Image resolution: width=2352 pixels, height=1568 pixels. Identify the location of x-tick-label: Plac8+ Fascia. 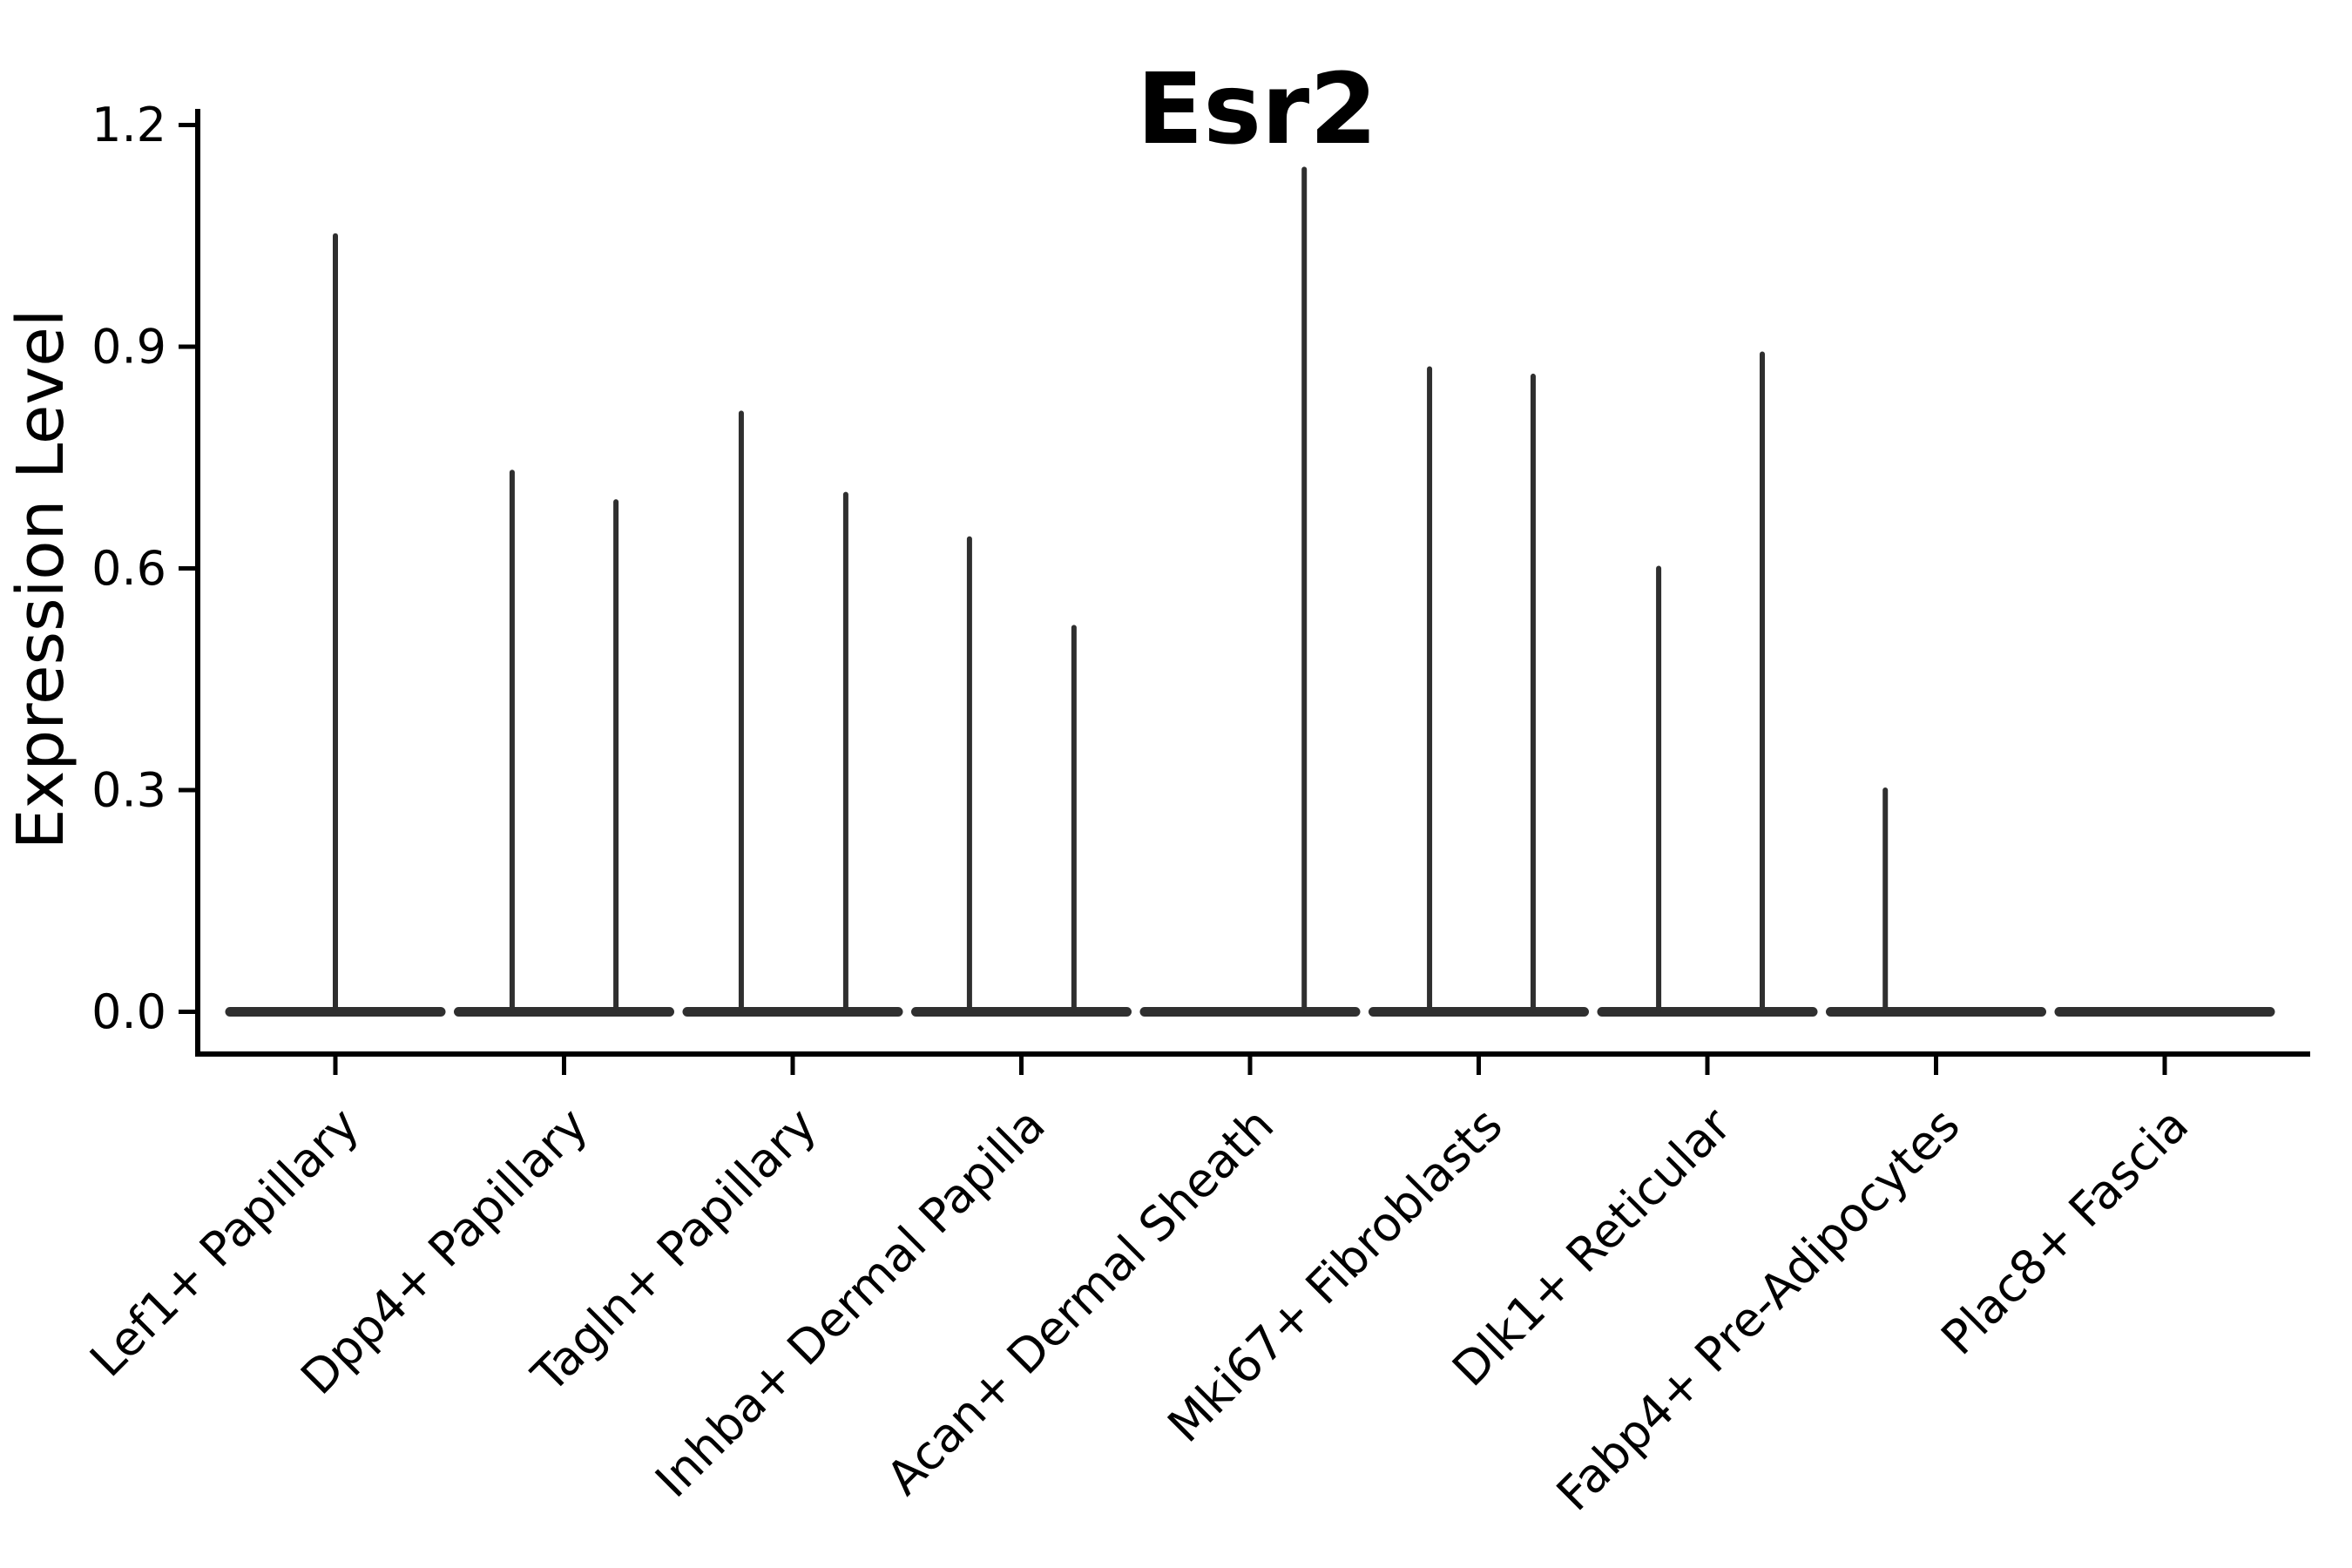
(2064, 1232).